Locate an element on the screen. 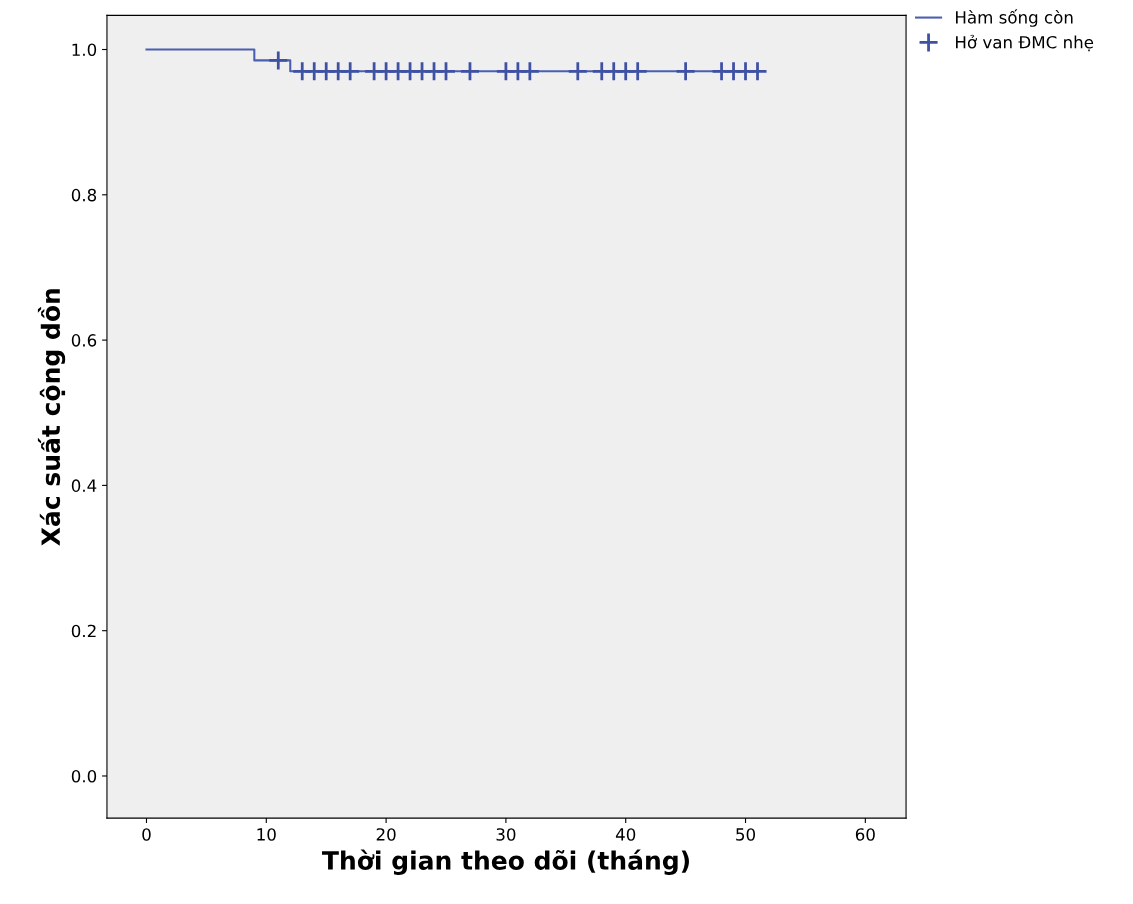  y-tick-label: 0.2 is located at coordinates (83, 631).